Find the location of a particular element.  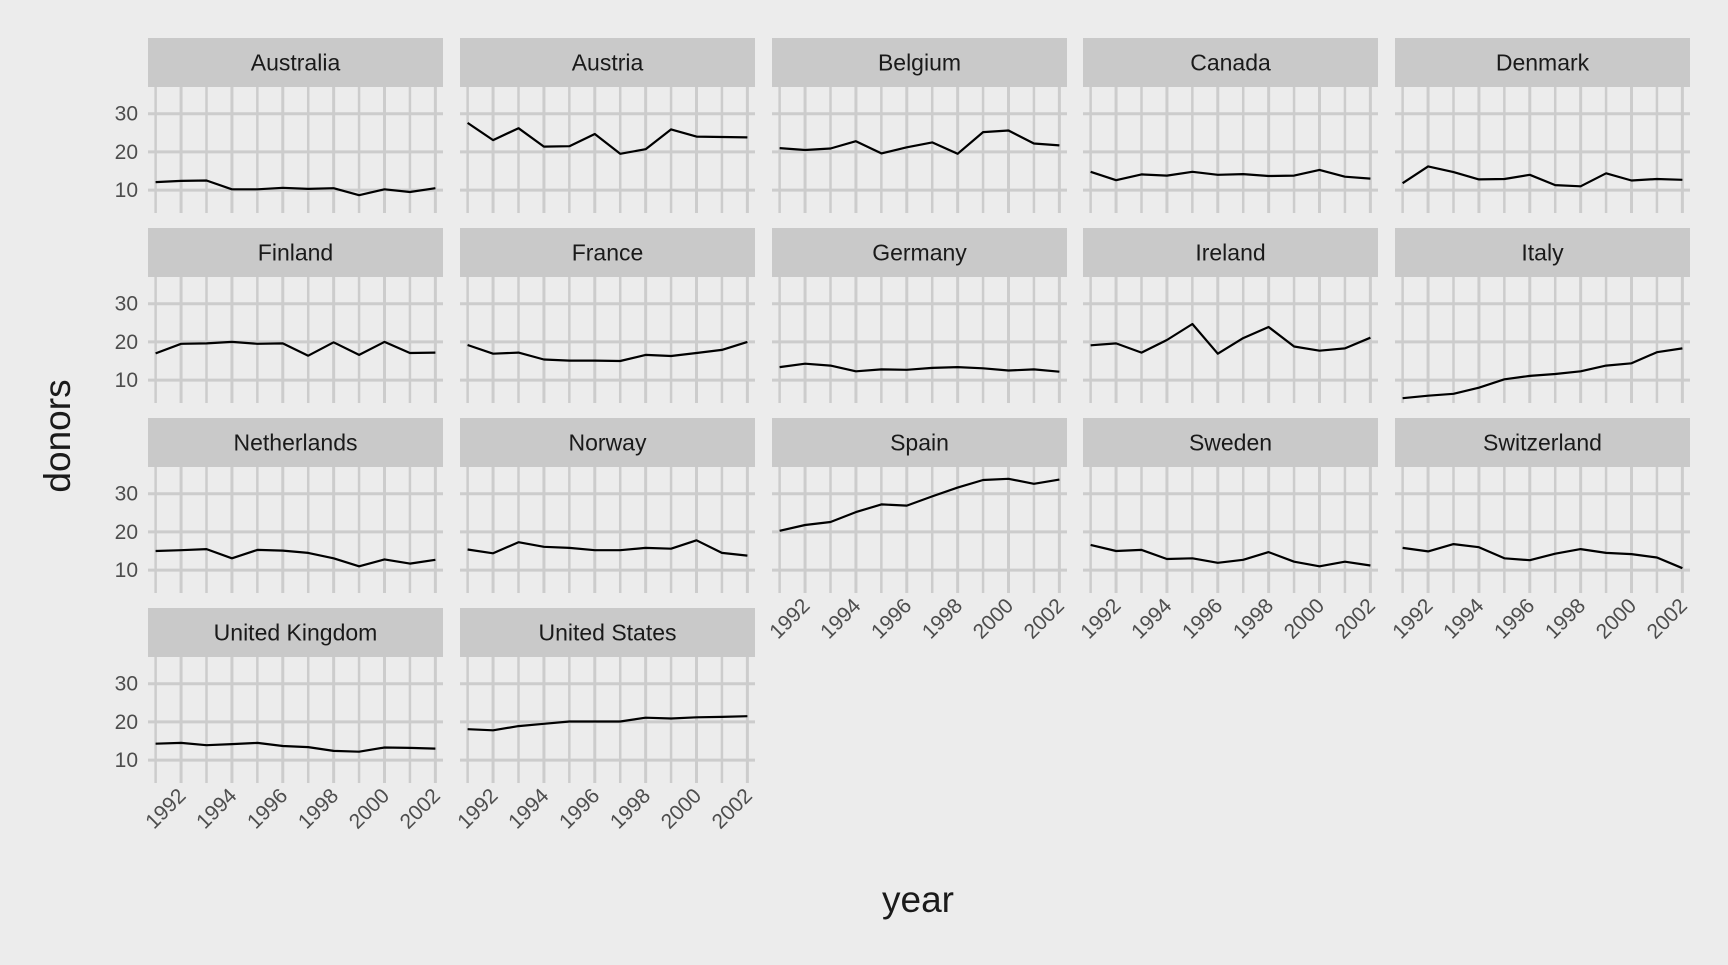

series-line-france is located at coordinates (607, 351).